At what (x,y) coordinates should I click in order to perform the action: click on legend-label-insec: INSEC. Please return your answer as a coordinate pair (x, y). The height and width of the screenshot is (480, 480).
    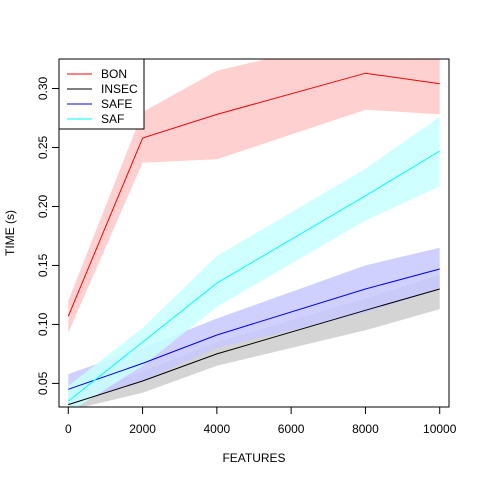
    Looking at the image, I should click on (119, 89).